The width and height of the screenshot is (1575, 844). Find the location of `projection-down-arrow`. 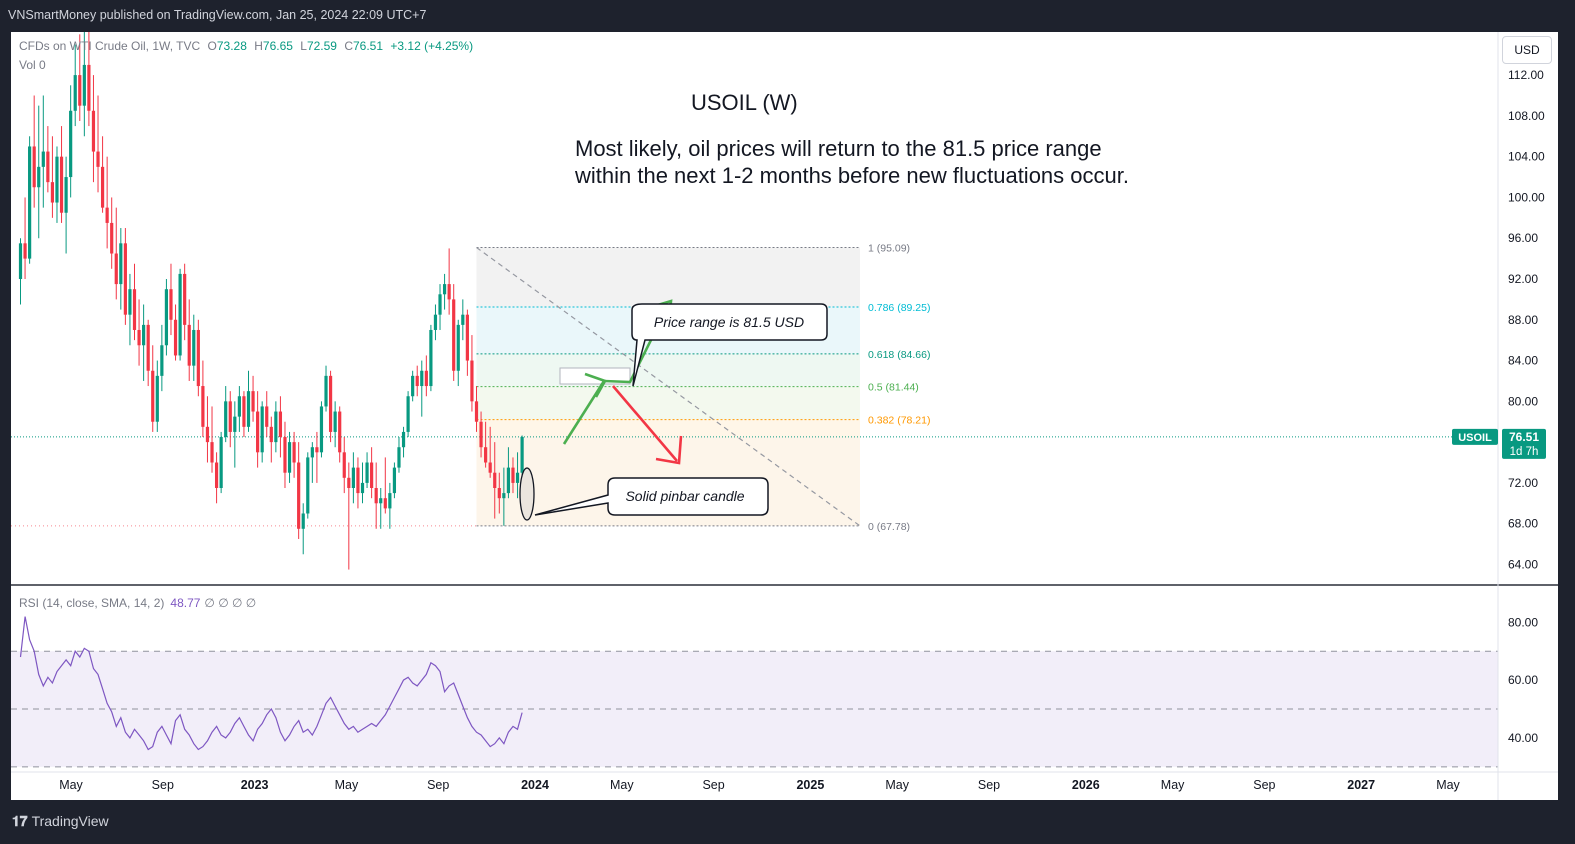

projection-down-arrow is located at coordinates (645, 423).